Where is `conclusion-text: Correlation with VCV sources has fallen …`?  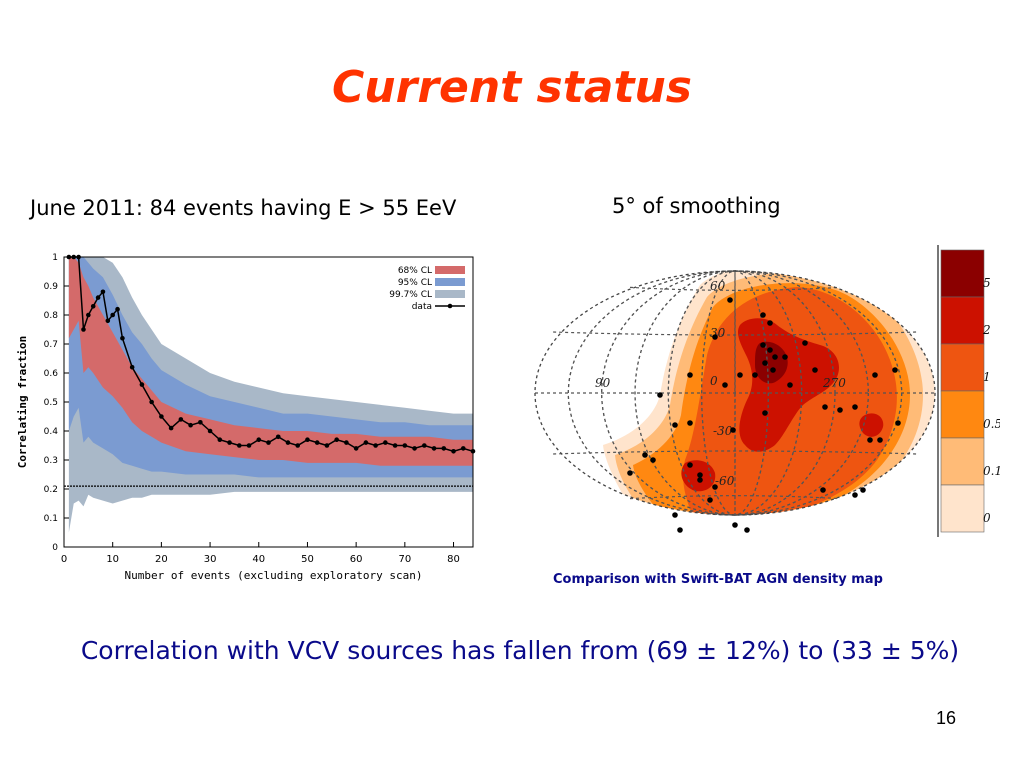
conclusion-text: Correlation with VCV sources has fallen … is located at coordinates (520, 650).